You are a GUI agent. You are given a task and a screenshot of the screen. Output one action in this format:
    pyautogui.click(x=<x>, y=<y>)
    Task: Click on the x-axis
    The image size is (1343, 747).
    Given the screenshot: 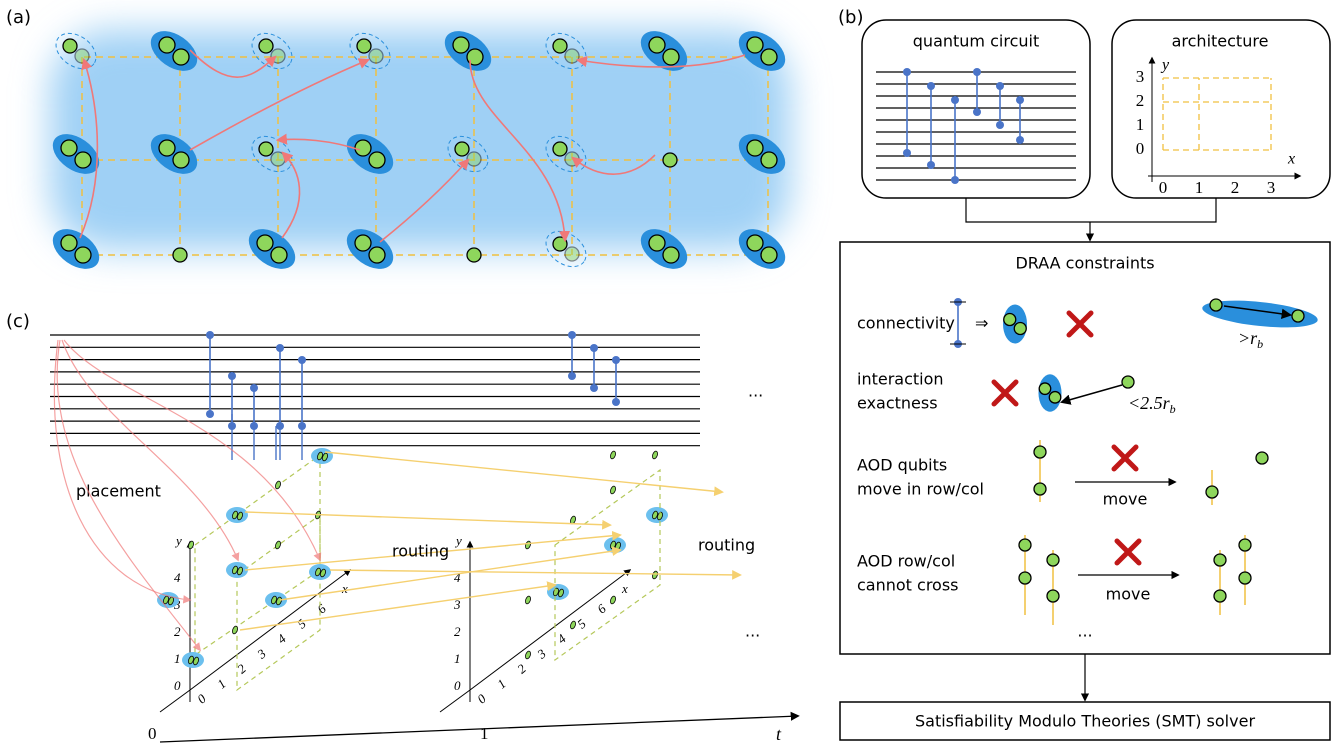 What is the action you would take?
    pyautogui.click(x=270, y=630)
    